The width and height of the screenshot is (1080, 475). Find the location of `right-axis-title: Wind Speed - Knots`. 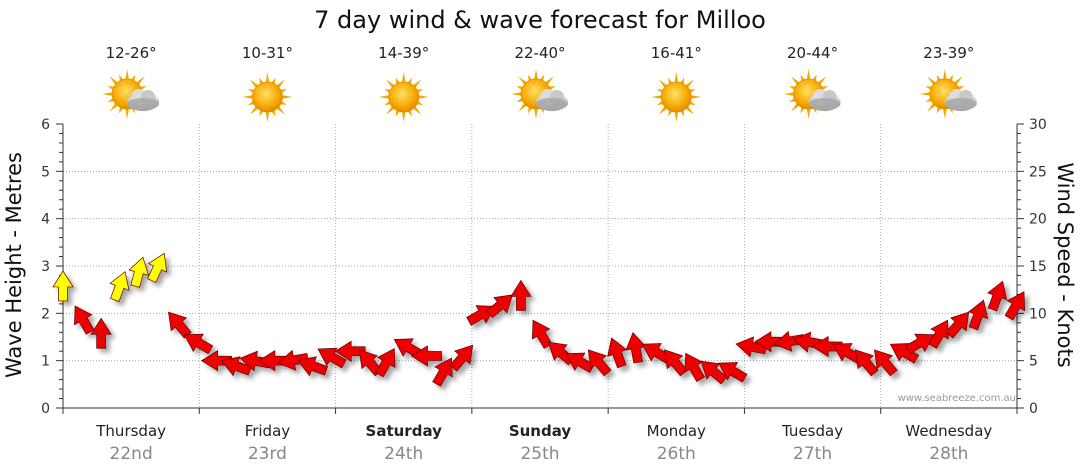

right-axis-title: Wind Speed - Knots is located at coordinates (1065, 264).